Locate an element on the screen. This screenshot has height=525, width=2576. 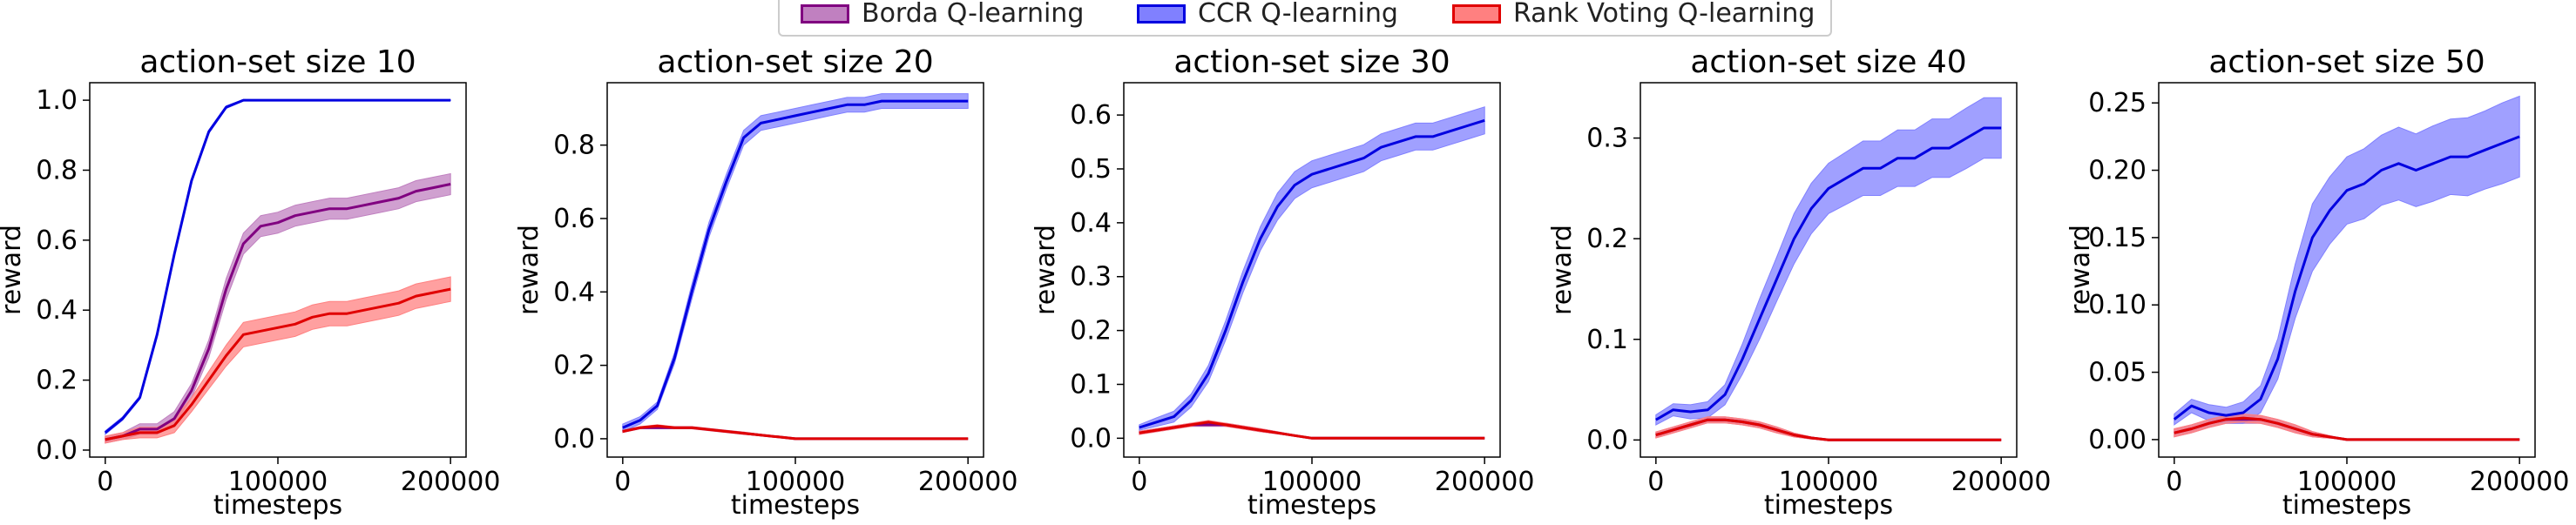
y-tick-label: 1.0 is located at coordinates (57, 100).